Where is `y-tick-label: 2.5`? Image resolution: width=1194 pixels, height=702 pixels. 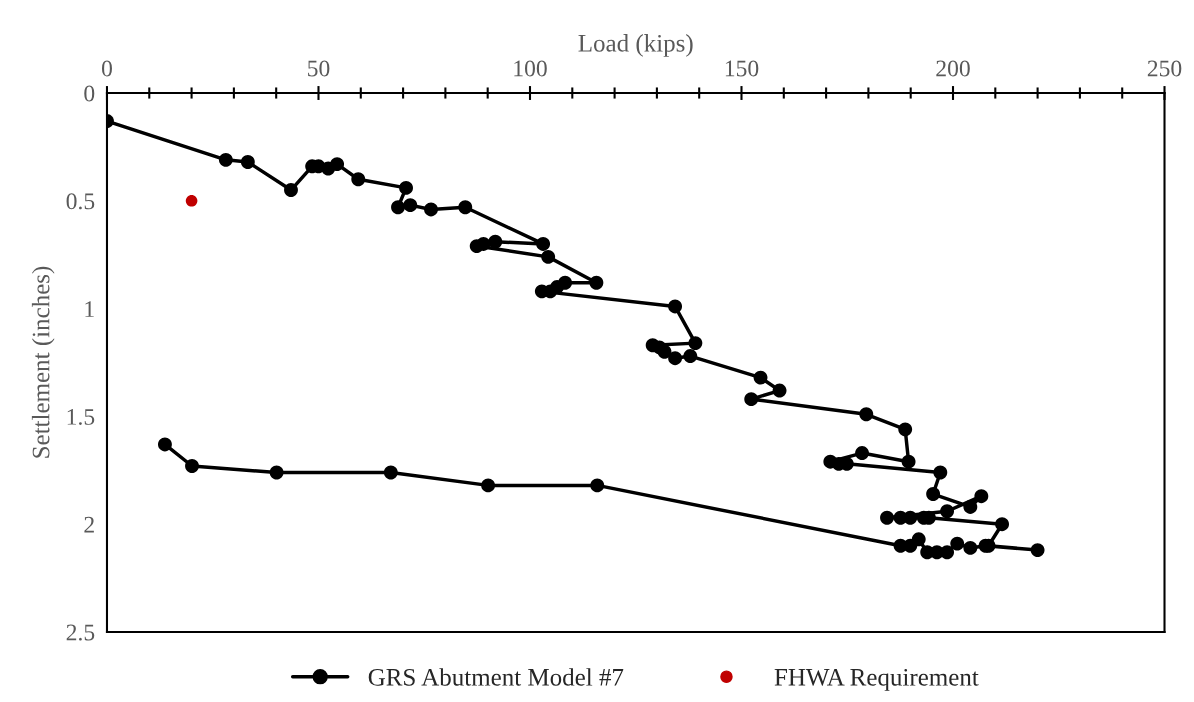 y-tick-label: 2.5 is located at coordinates (80, 632).